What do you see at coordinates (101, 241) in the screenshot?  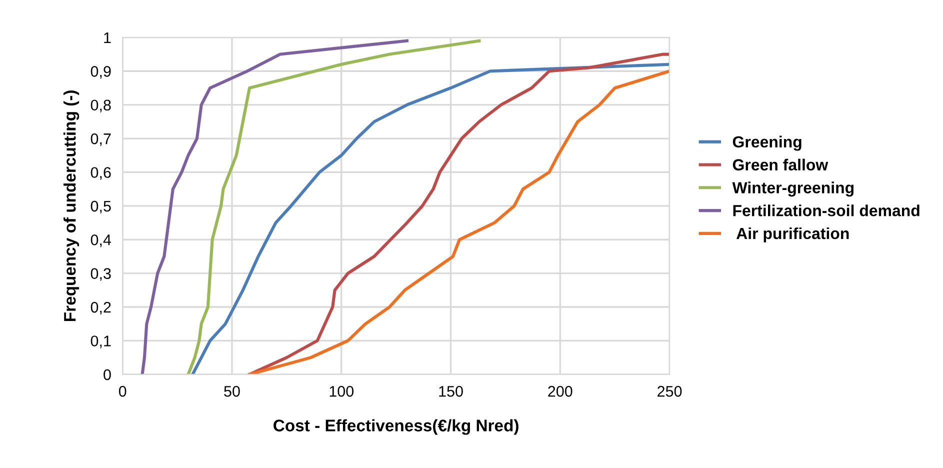 I see `y-tick-label: 0,4` at bounding box center [101, 241].